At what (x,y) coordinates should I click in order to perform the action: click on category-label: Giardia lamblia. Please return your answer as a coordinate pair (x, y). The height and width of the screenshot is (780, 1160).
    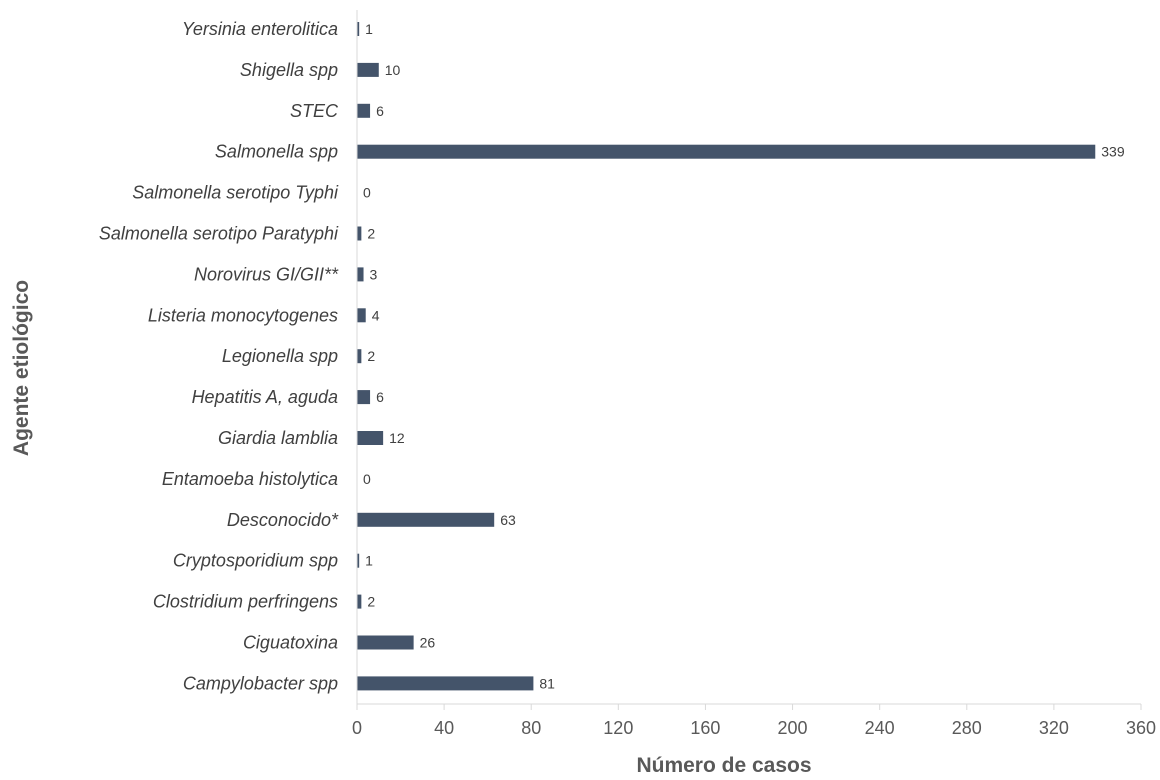
    Looking at the image, I should click on (278, 438).